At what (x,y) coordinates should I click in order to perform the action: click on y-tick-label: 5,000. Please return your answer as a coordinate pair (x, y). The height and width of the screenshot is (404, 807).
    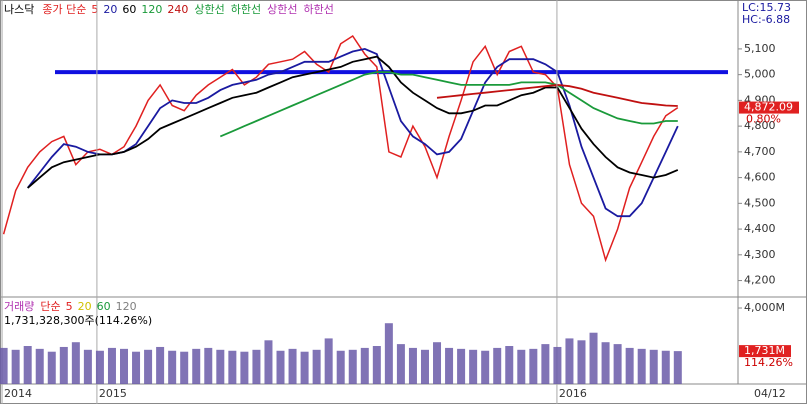
    Looking at the image, I should click on (760, 74).